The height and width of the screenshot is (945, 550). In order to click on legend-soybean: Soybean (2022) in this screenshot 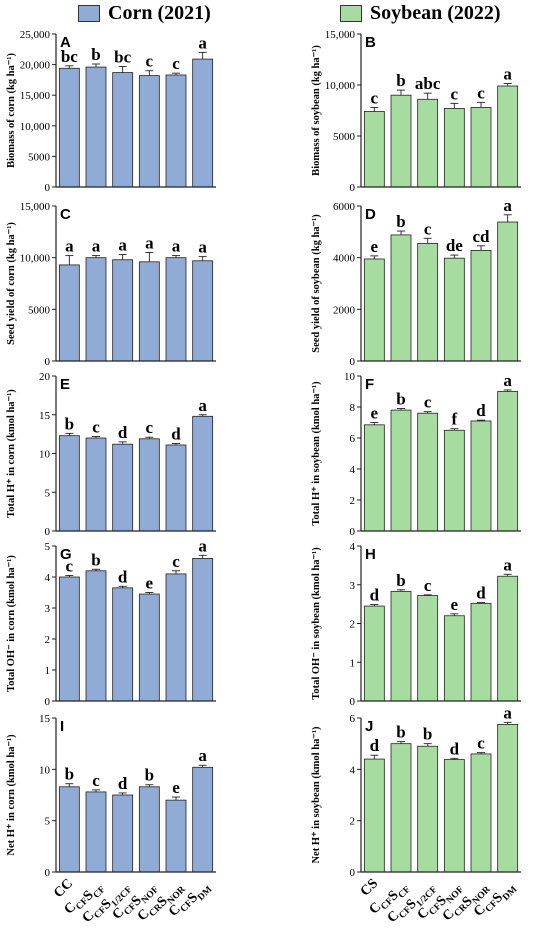, I will do `click(420, 13)`.